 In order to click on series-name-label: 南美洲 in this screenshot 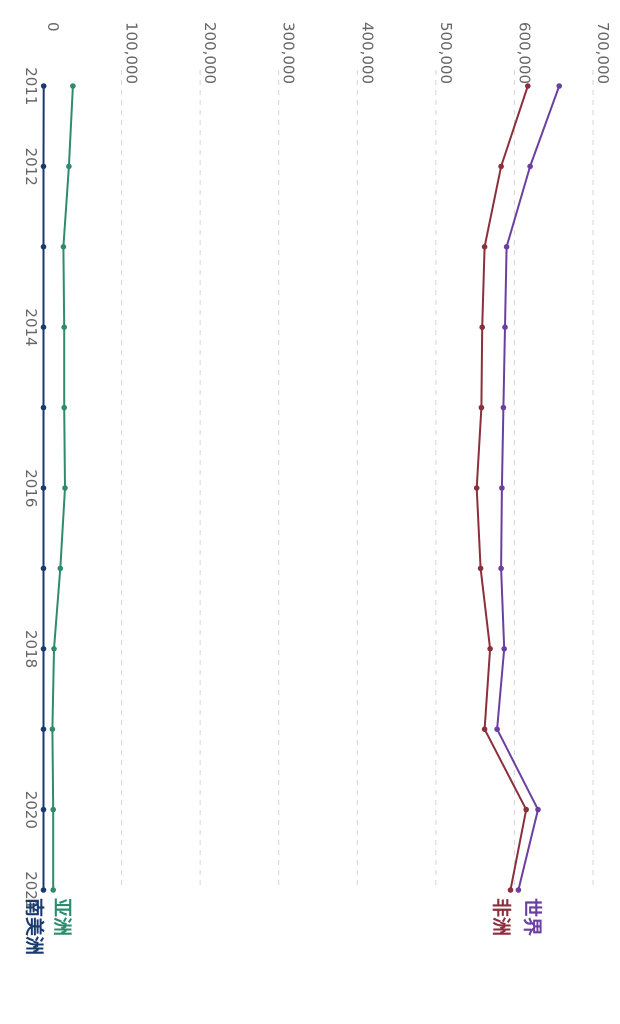, I will do `click(34, 926)`.